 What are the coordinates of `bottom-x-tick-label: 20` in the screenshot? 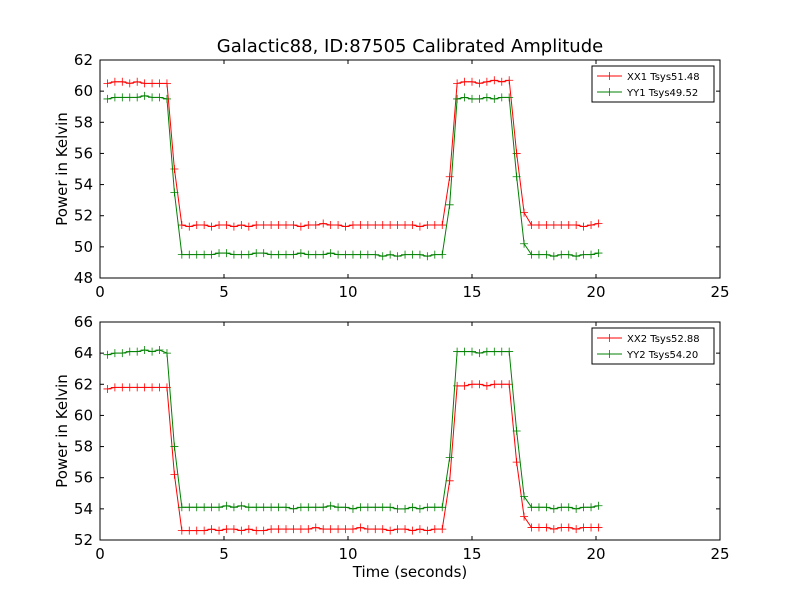 It's located at (595, 554).